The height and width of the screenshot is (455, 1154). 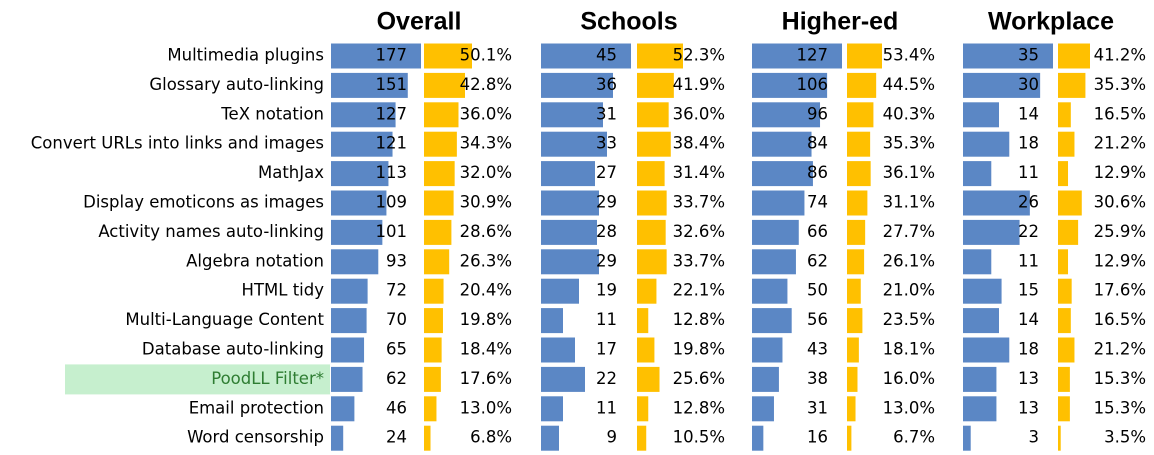 What do you see at coordinates (486, 143) in the screenshot?
I see `percent-label: 34.3%` at bounding box center [486, 143].